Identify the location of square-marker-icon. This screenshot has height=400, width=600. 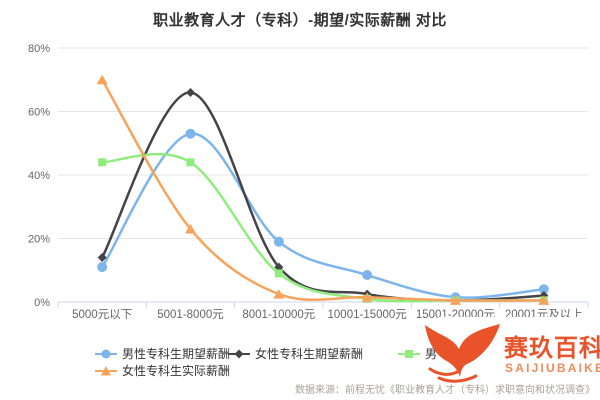
(409, 353).